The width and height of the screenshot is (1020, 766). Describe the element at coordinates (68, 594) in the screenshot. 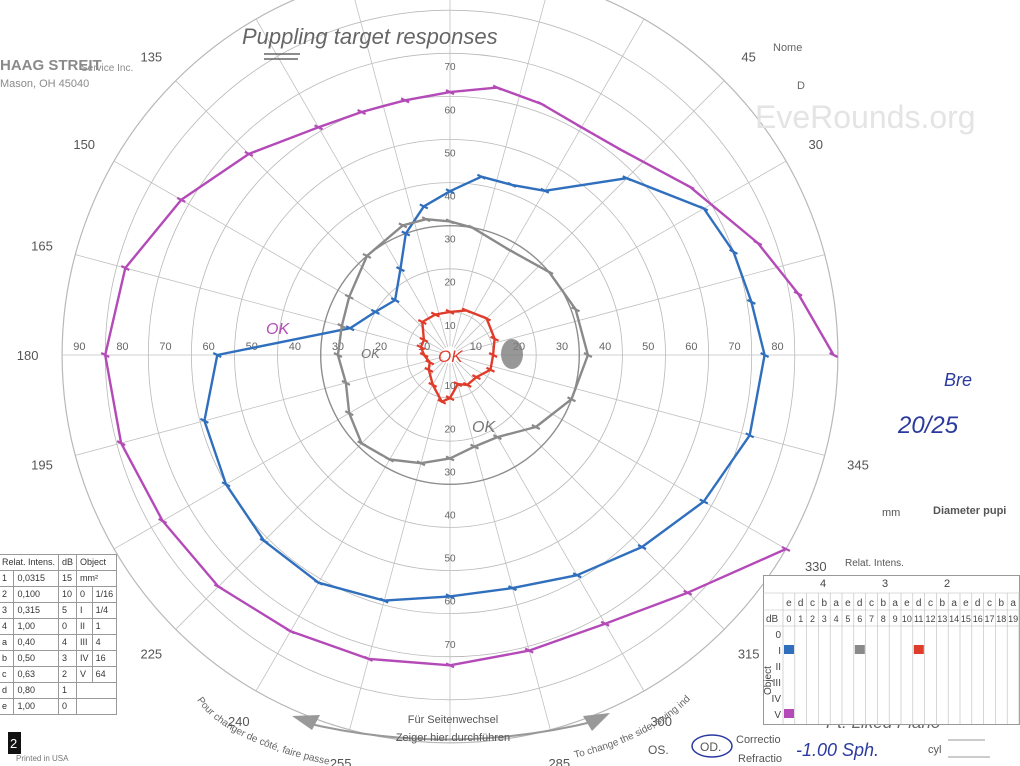

I see `rel-row-db: 10` at that location.